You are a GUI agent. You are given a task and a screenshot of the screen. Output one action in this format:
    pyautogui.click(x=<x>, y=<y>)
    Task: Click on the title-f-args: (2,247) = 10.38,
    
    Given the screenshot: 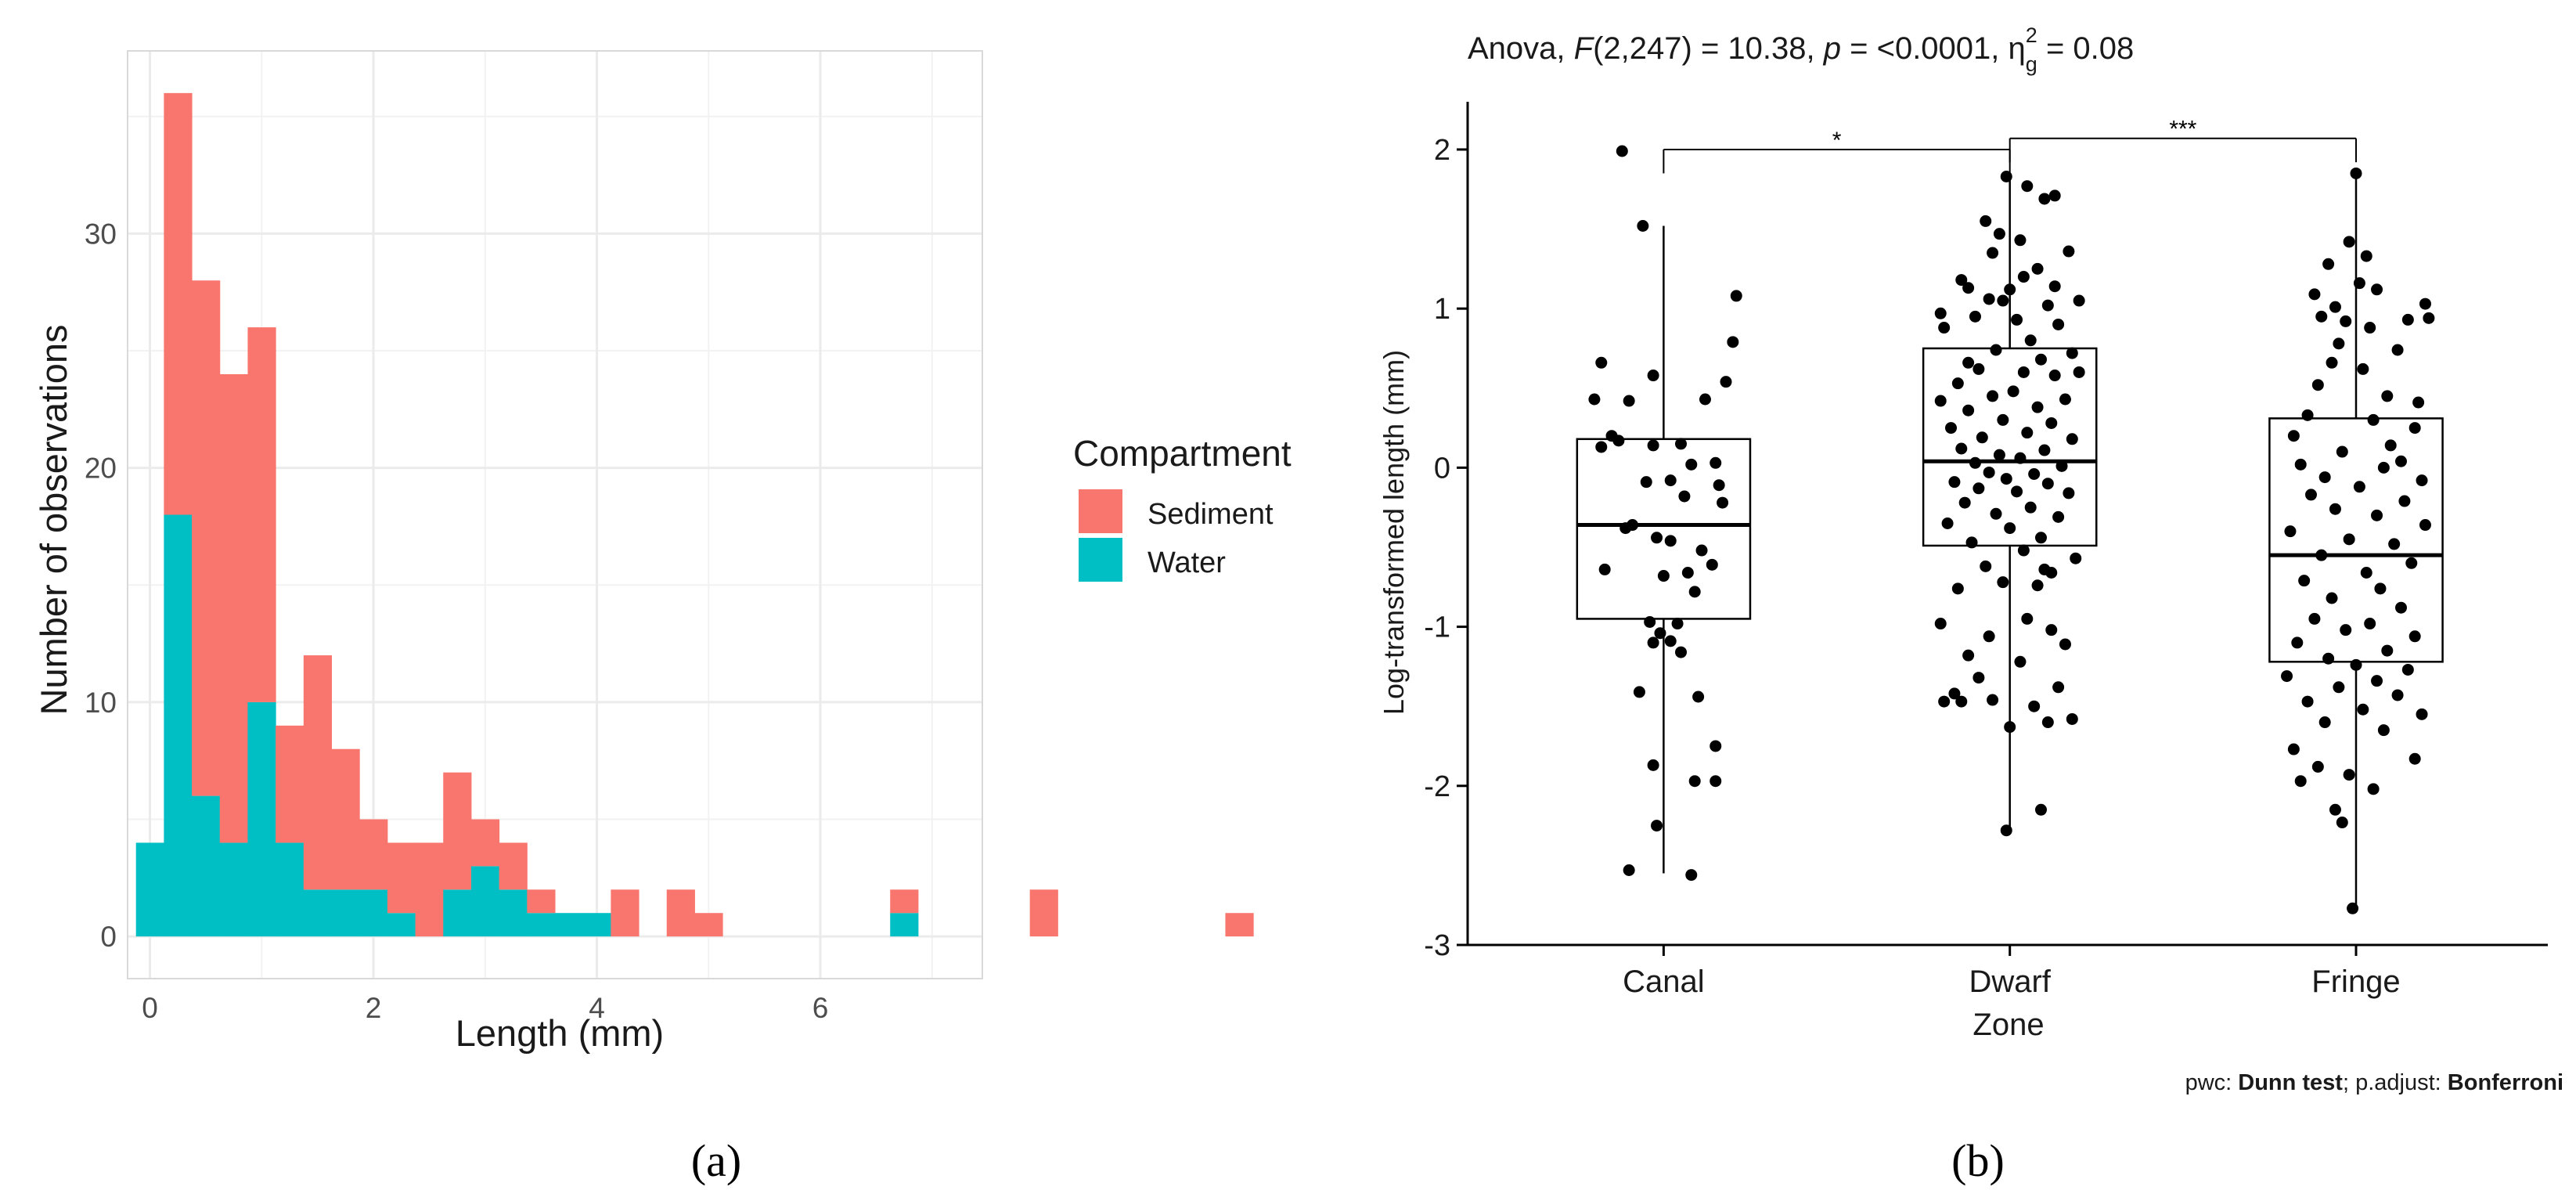 What is the action you would take?
    pyautogui.click(x=1708, y=48)
    